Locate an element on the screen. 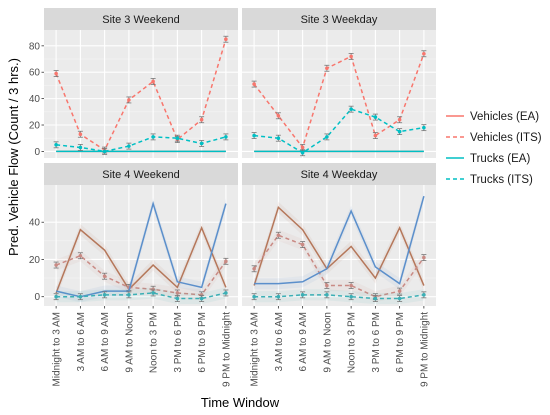  y-tick-label: 80 is located at coordinates (35, 46).